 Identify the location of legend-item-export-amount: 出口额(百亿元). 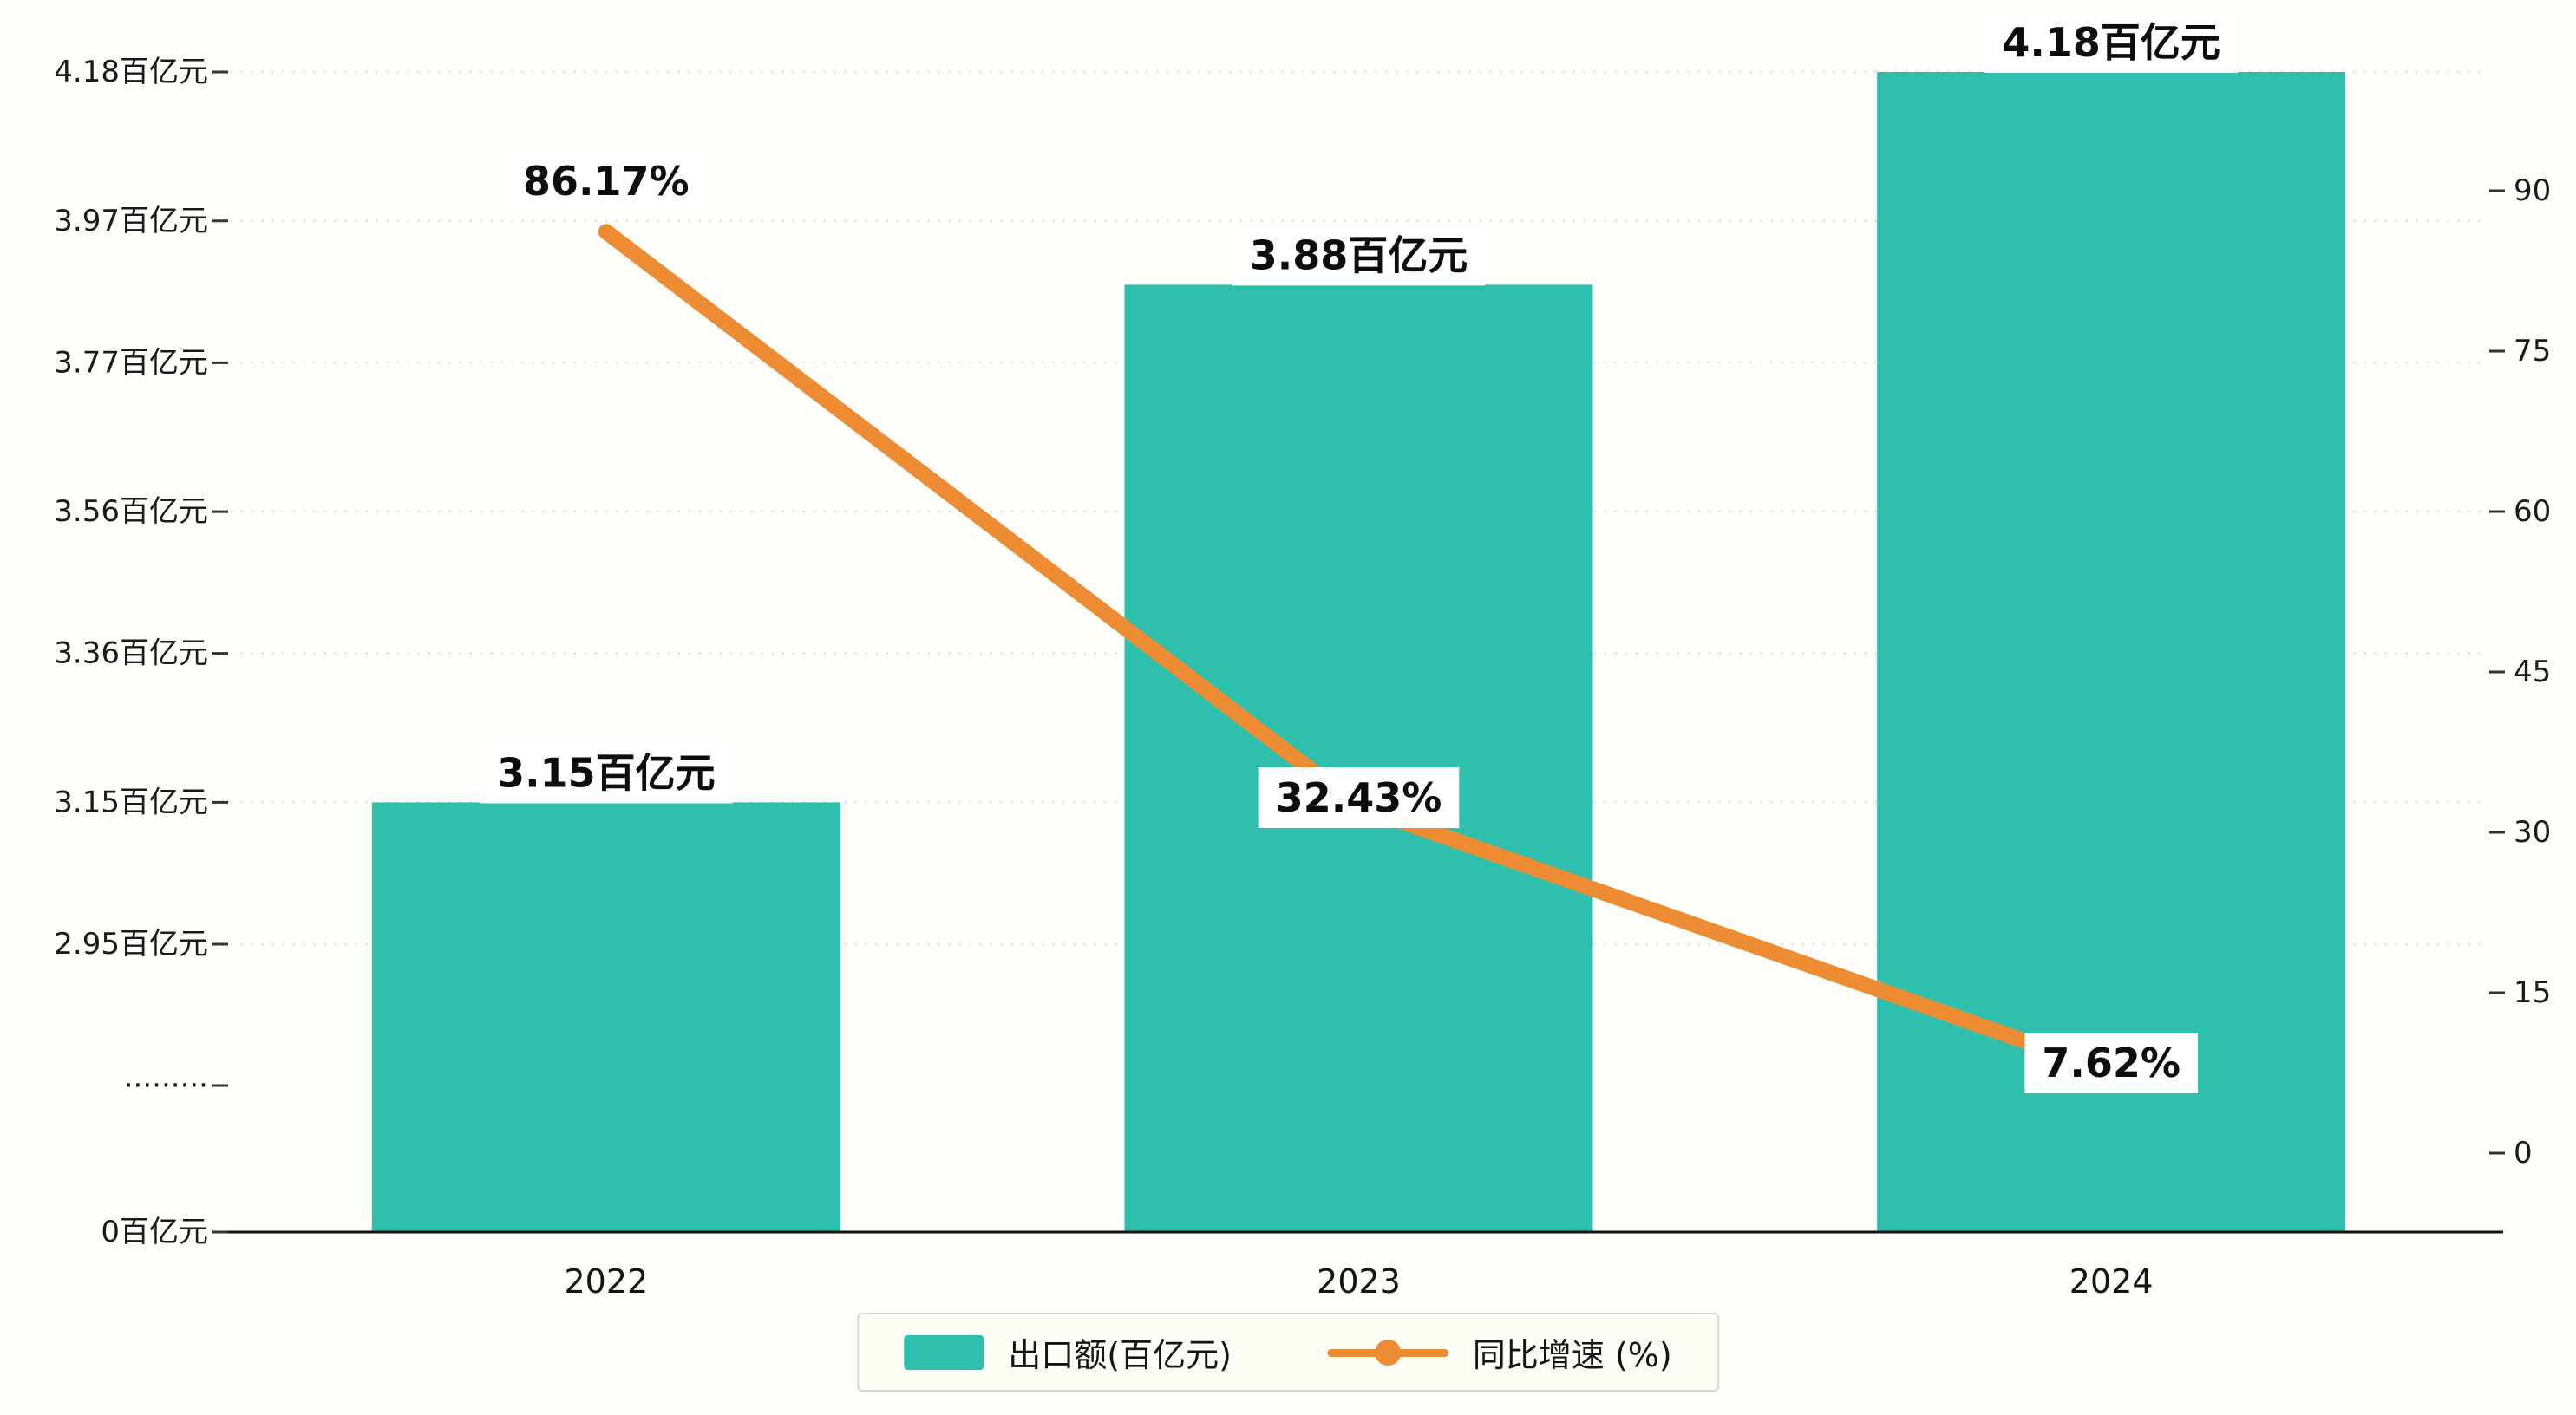
(1068, 1352).